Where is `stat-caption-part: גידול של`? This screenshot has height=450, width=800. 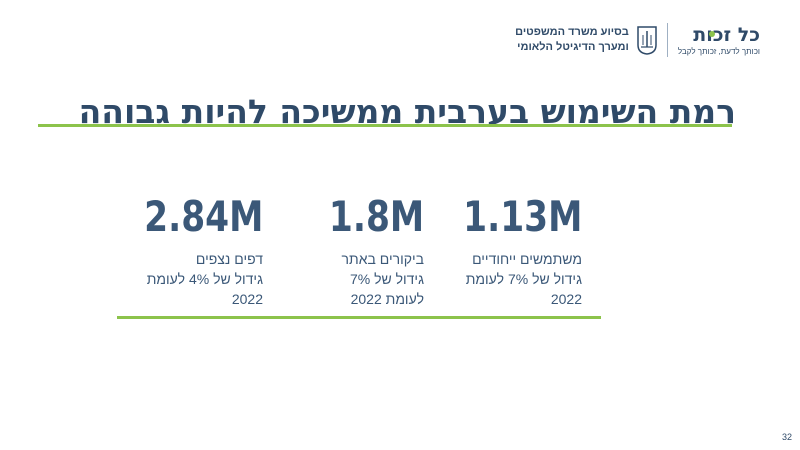 stat-caption-part: גידול של is located at coordinates (399, 279).